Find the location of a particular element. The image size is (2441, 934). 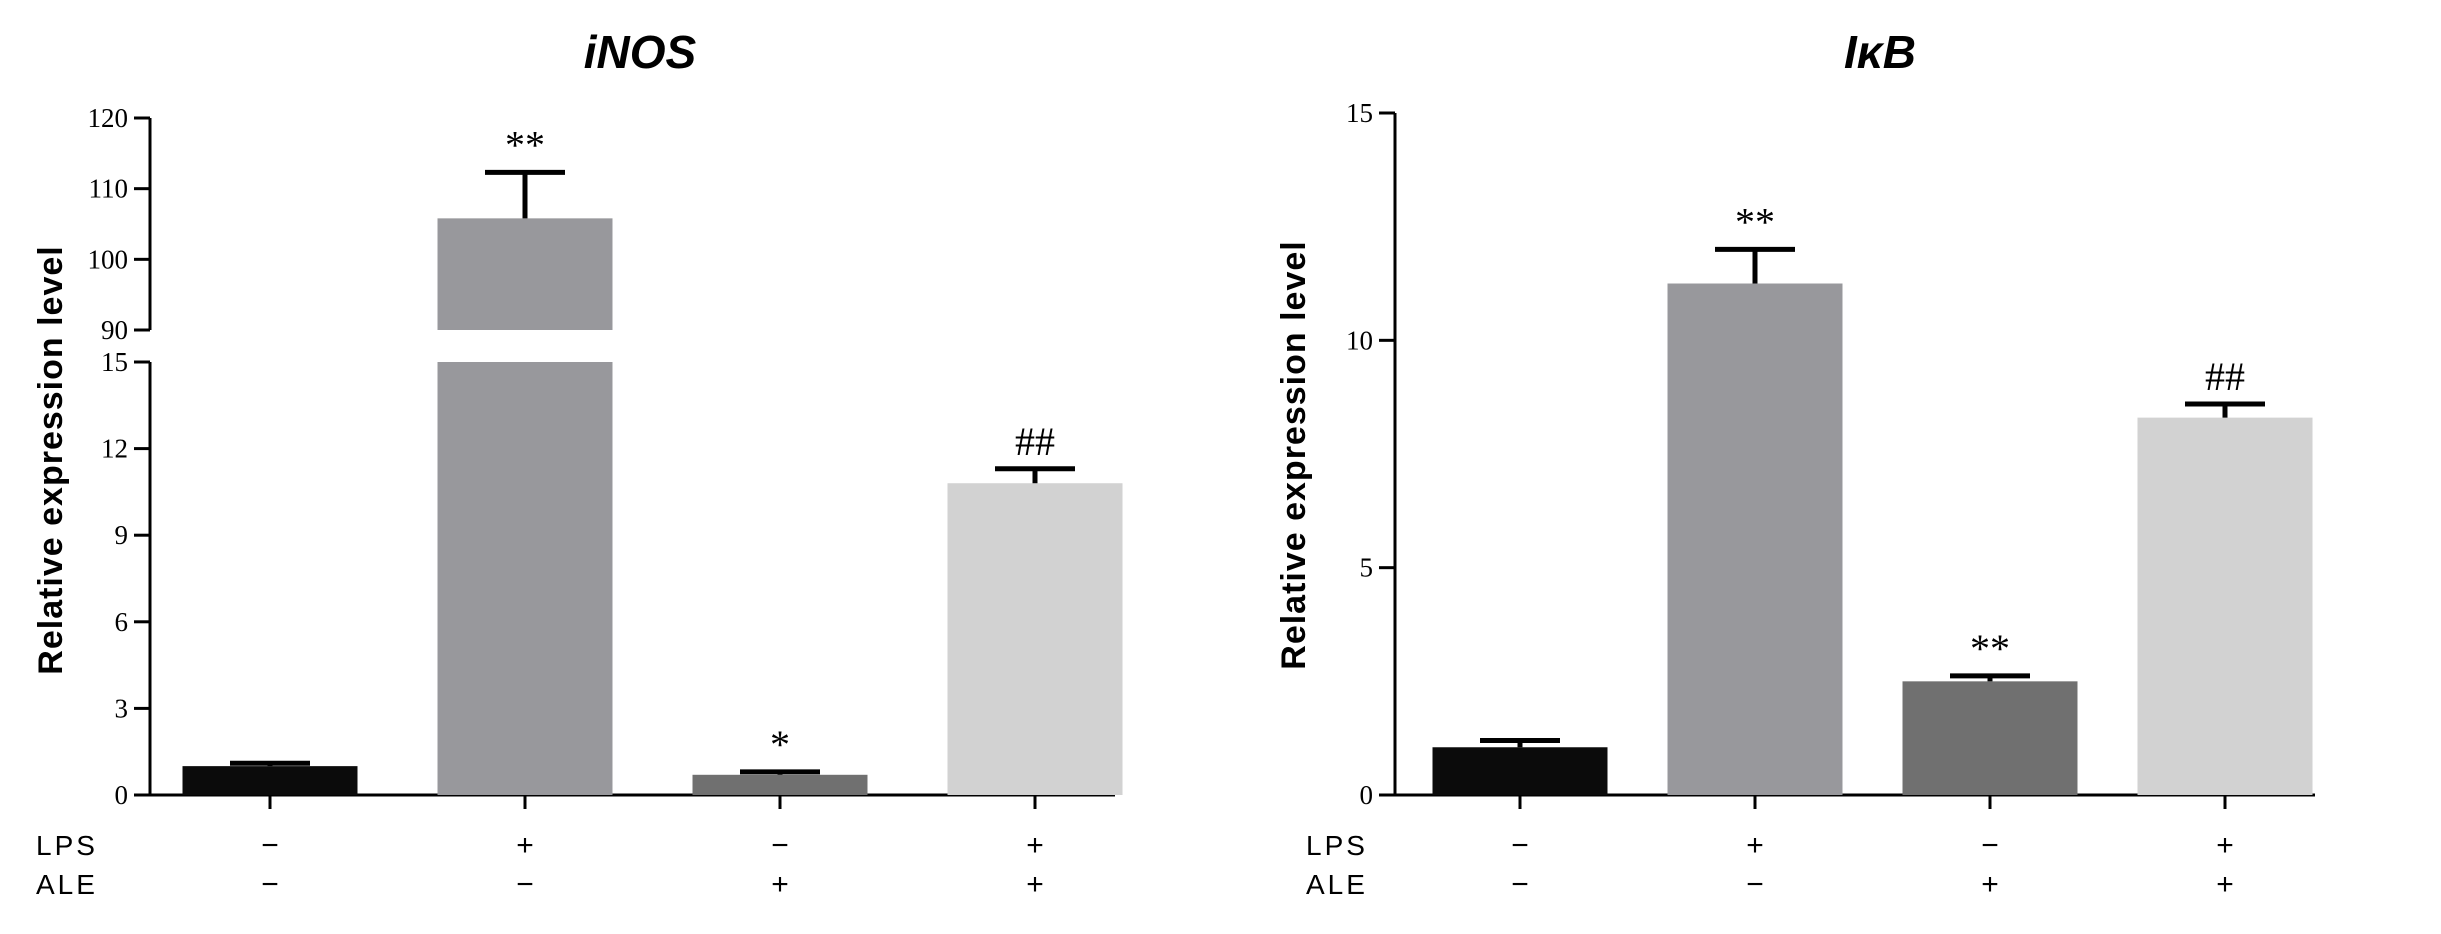

significance-marker: * is located at coordinates (780, 744).